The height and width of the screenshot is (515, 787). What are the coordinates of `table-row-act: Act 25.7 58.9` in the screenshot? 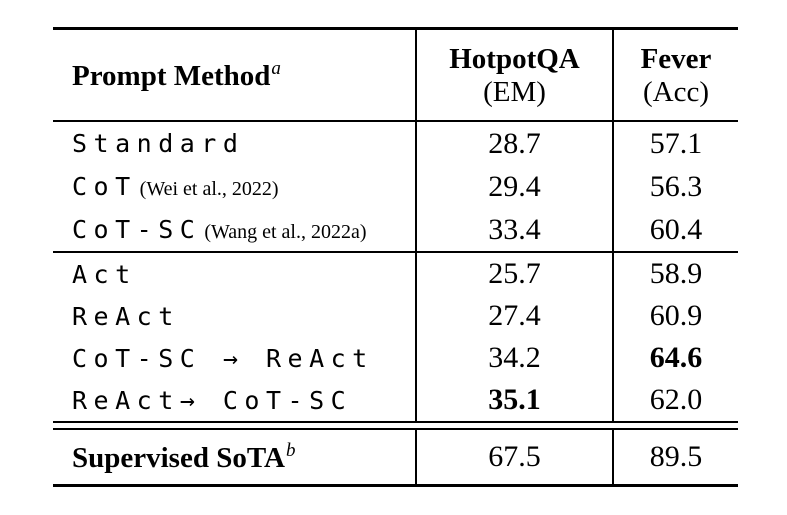 It's located at (395, 273).